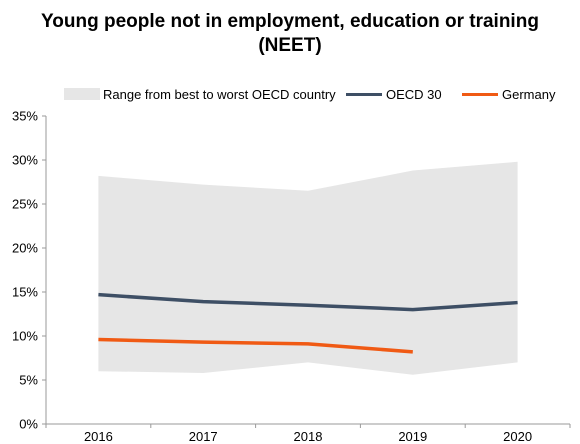 The height and width of the screenshot is (444, 580). What do you see at coordinates (255, 345) in the screenshot?
I see `series-line-germany` at bounding box center [255, 345].